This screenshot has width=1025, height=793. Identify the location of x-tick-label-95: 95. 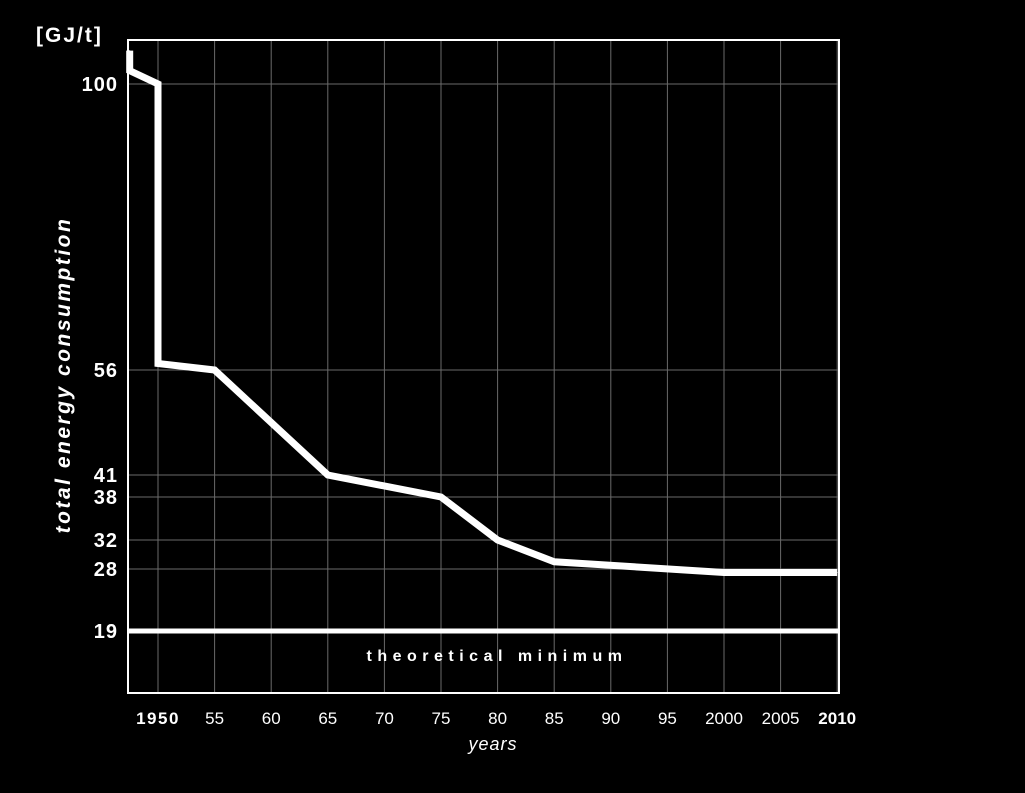
(667, 718).